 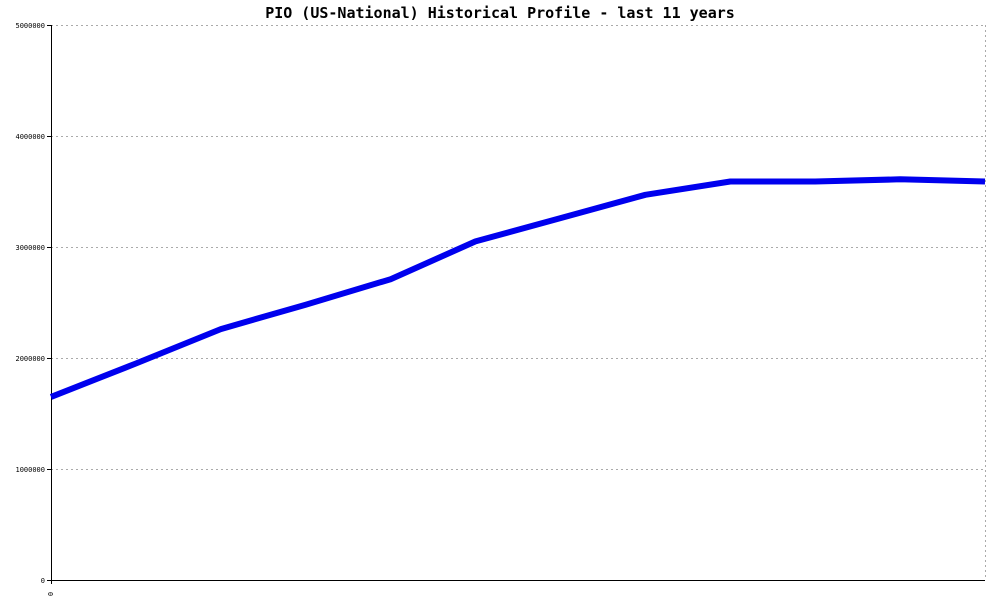 What do you see at coordinates (30, 470) in the screenshot?
I see `y-tick-label-1: 1000000` at bounding box center [30, 470].